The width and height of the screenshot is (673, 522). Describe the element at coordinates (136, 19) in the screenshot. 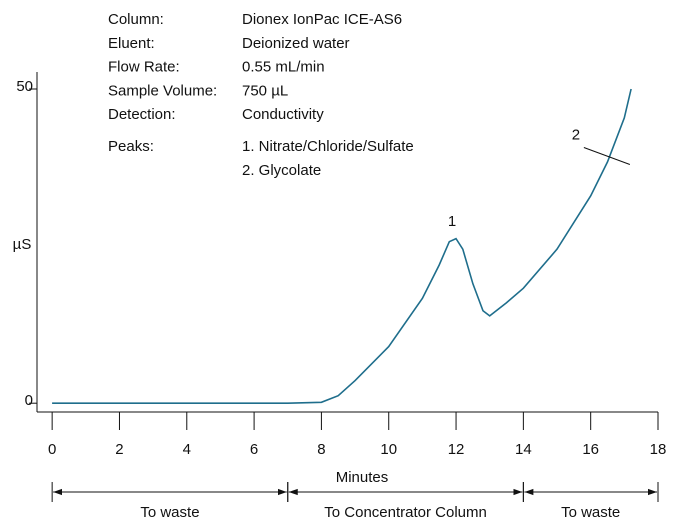

I see `info-label: Column:` at that location.